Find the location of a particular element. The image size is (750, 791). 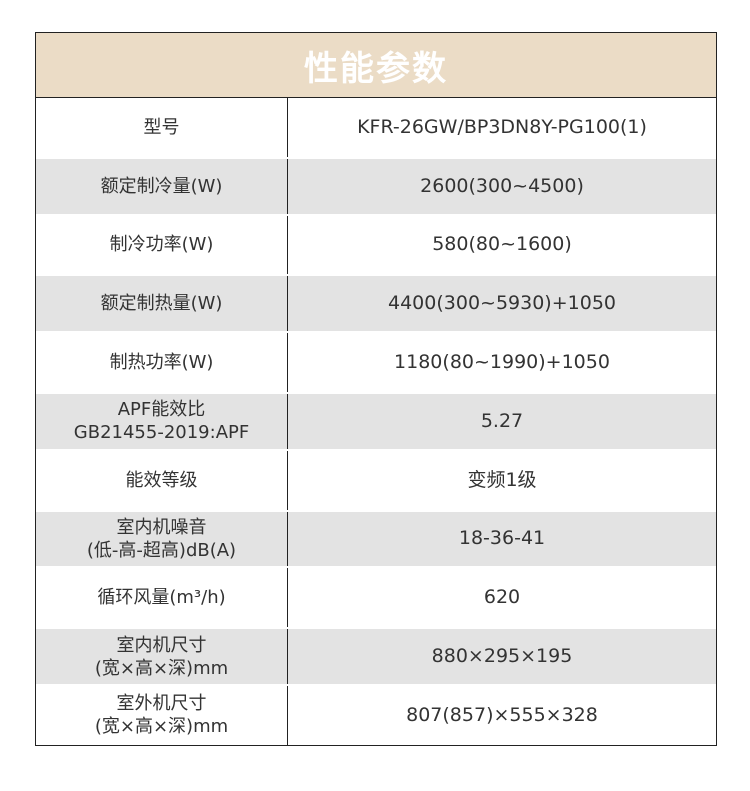

spec-label: 制冷功率(W) is located at coordinates (162, 245).